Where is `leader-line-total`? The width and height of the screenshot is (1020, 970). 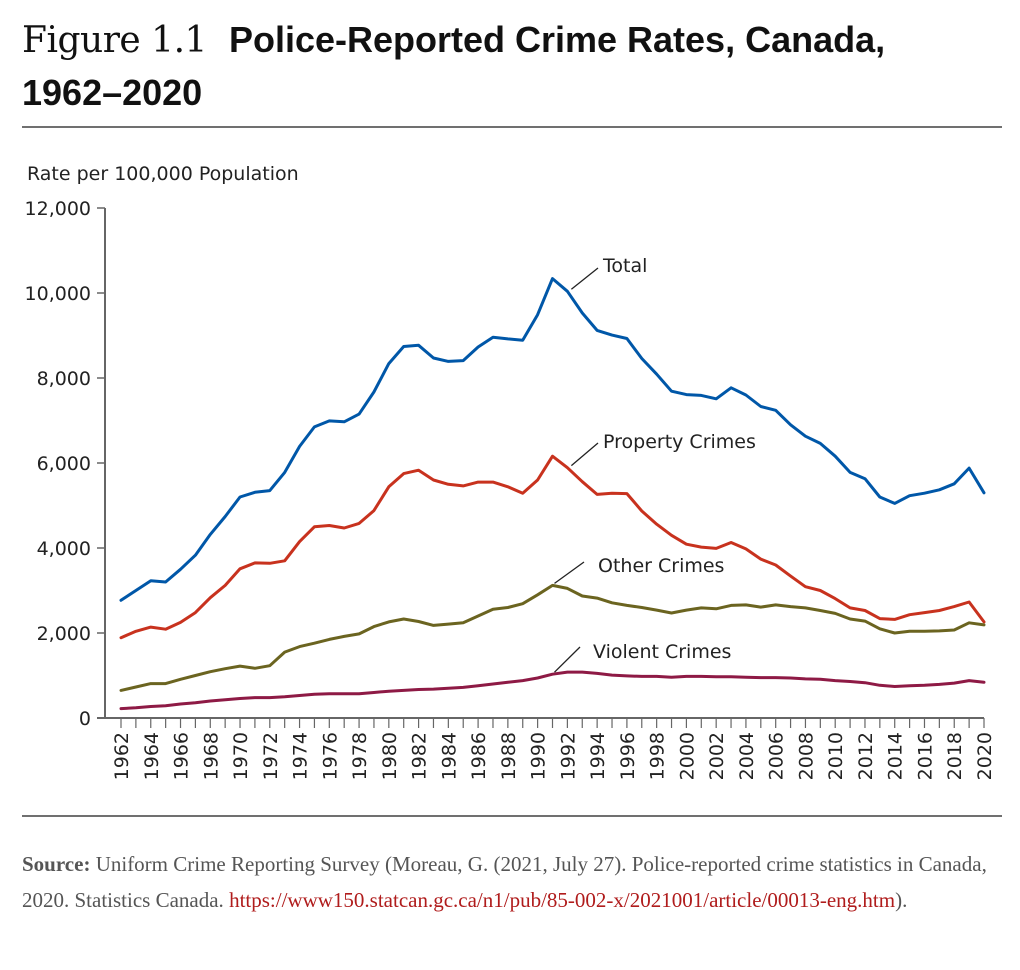
leader-line-total is located at coordinates (584, 278).